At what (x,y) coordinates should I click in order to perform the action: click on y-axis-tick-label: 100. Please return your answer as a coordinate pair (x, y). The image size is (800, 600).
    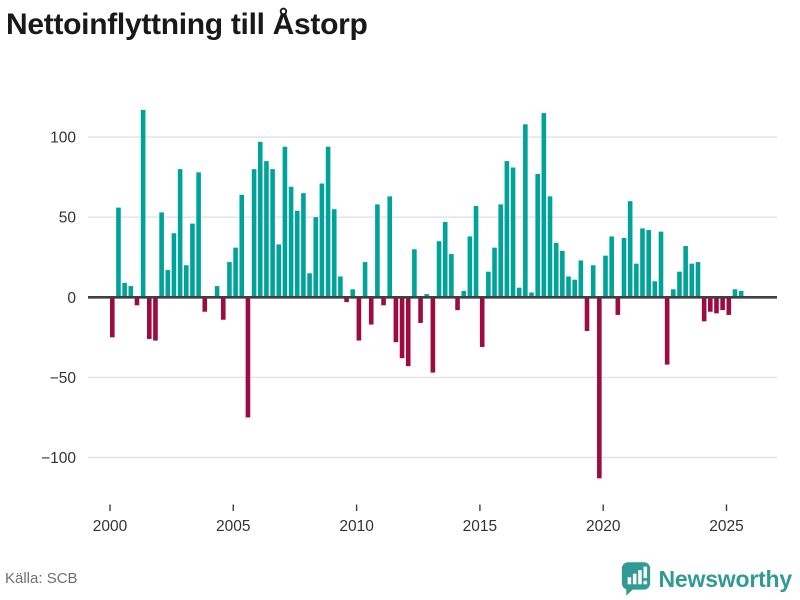
    Looking at the image, I should click on (63, 138).